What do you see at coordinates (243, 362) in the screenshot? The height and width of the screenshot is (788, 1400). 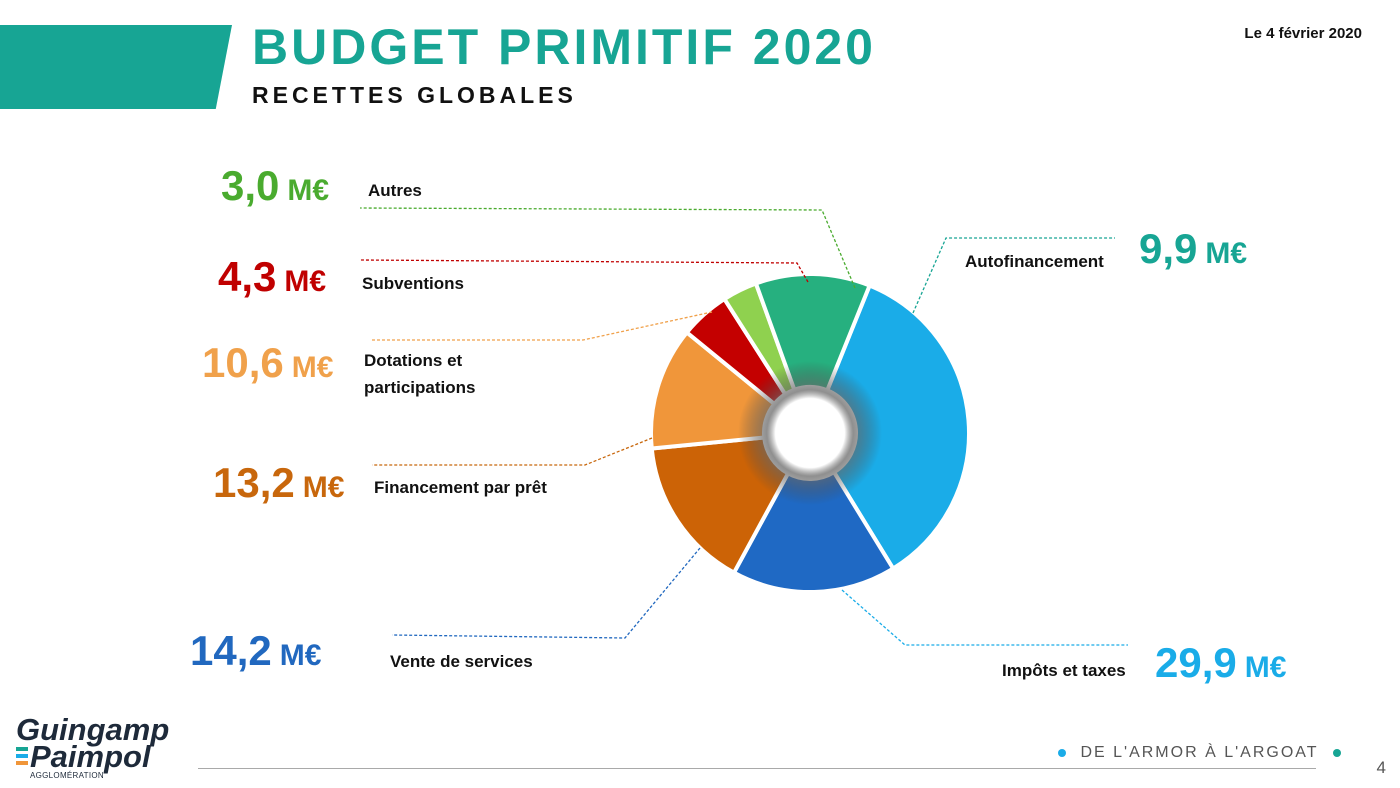 I see `value-number: 10,6` at bounding box center [243, 362].